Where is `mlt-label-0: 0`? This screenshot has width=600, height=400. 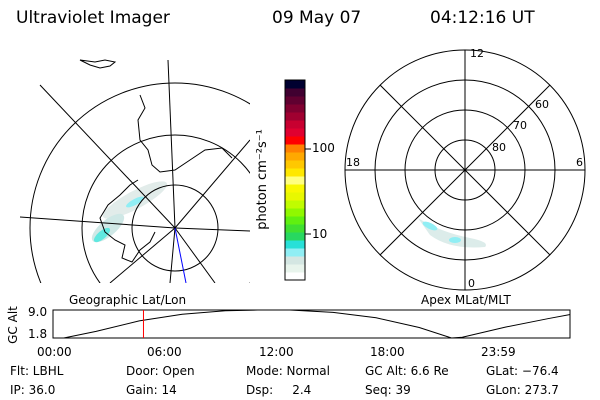
mlt-label-0: 0 is located at coordinates (471, 283).